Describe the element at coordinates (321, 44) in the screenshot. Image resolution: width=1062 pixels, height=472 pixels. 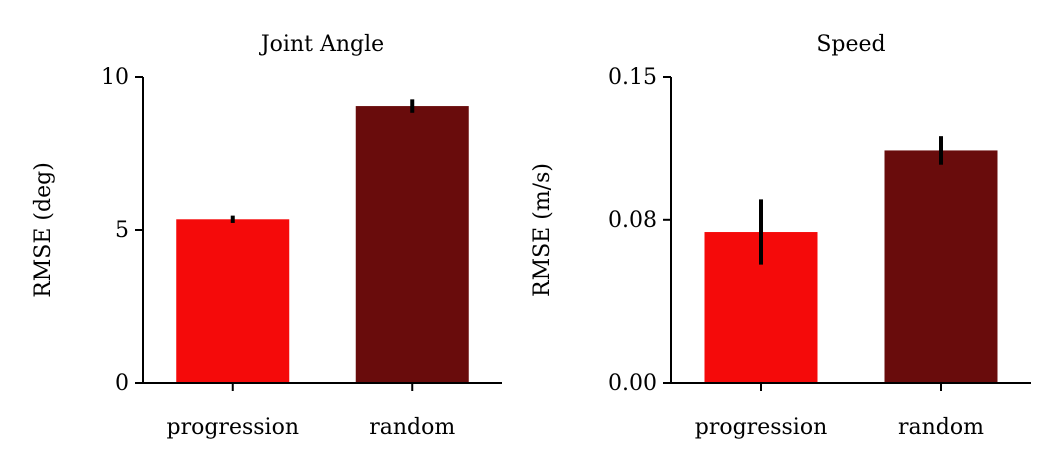
I see `chart-title: Joint Angle` at that location.